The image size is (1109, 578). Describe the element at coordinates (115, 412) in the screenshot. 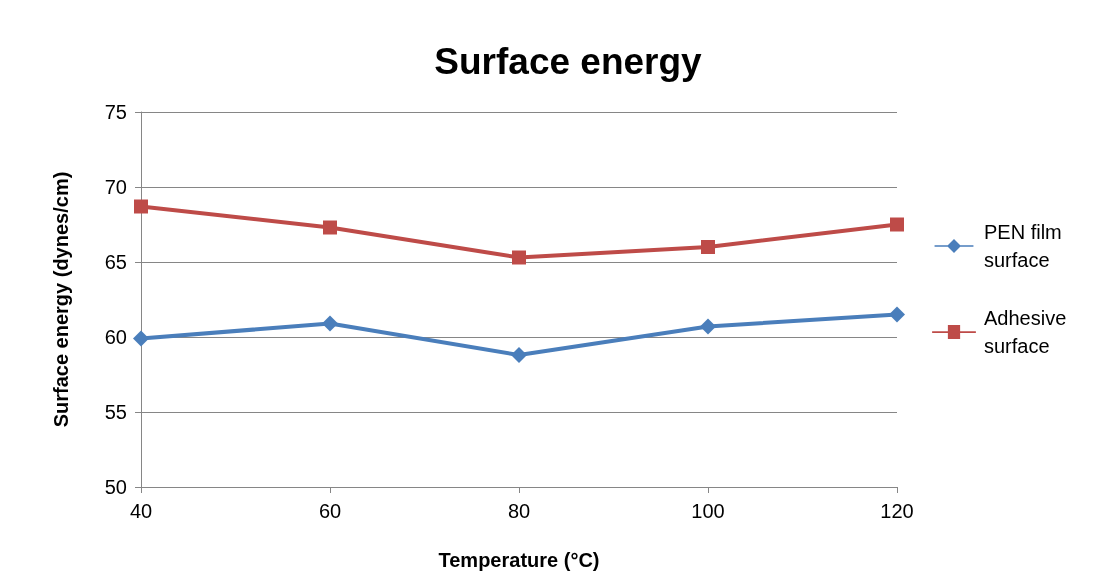

I see `y-tick-label: 55` at that location.